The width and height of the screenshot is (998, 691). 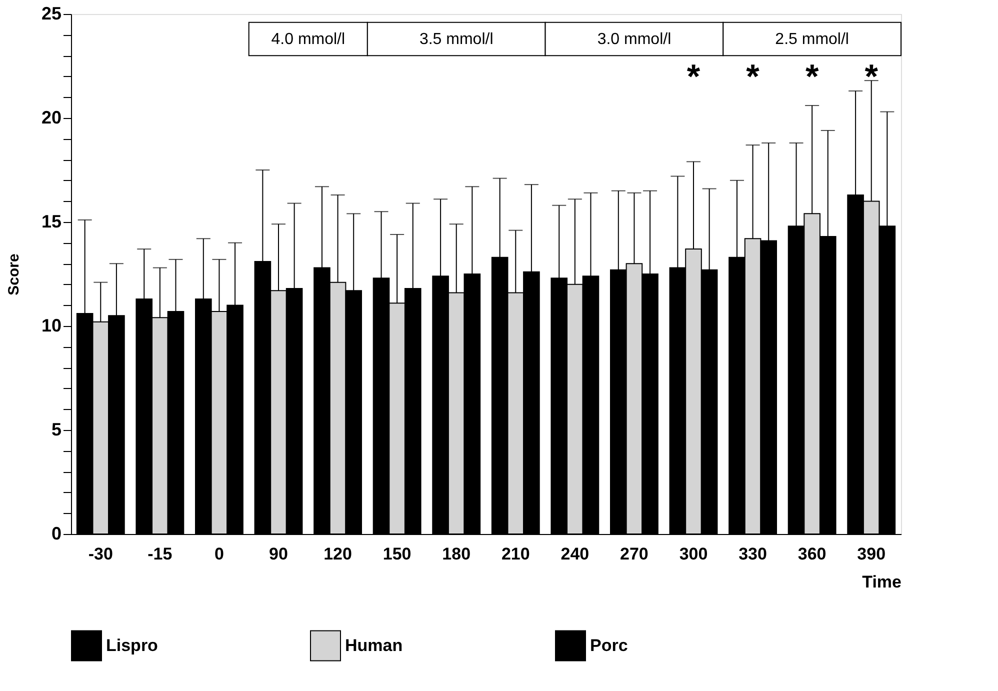 What do you see at coordinates (882, 582) in the screenshot?
I see `x-axis-title: Time` at bounding box center [882, 582].